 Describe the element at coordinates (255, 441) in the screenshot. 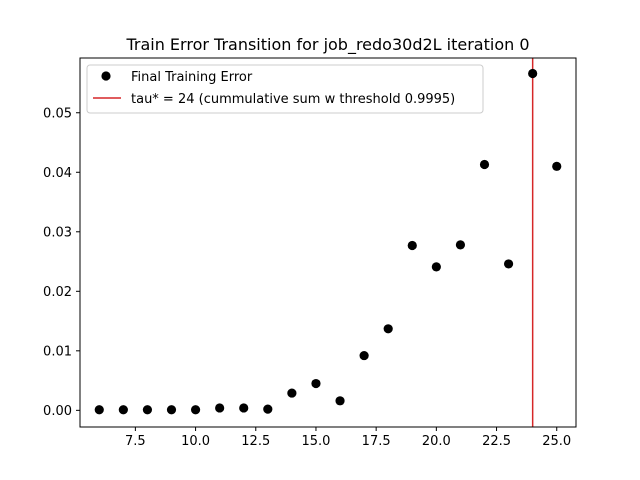

I see `x-tick-label: 12.5` at that location.